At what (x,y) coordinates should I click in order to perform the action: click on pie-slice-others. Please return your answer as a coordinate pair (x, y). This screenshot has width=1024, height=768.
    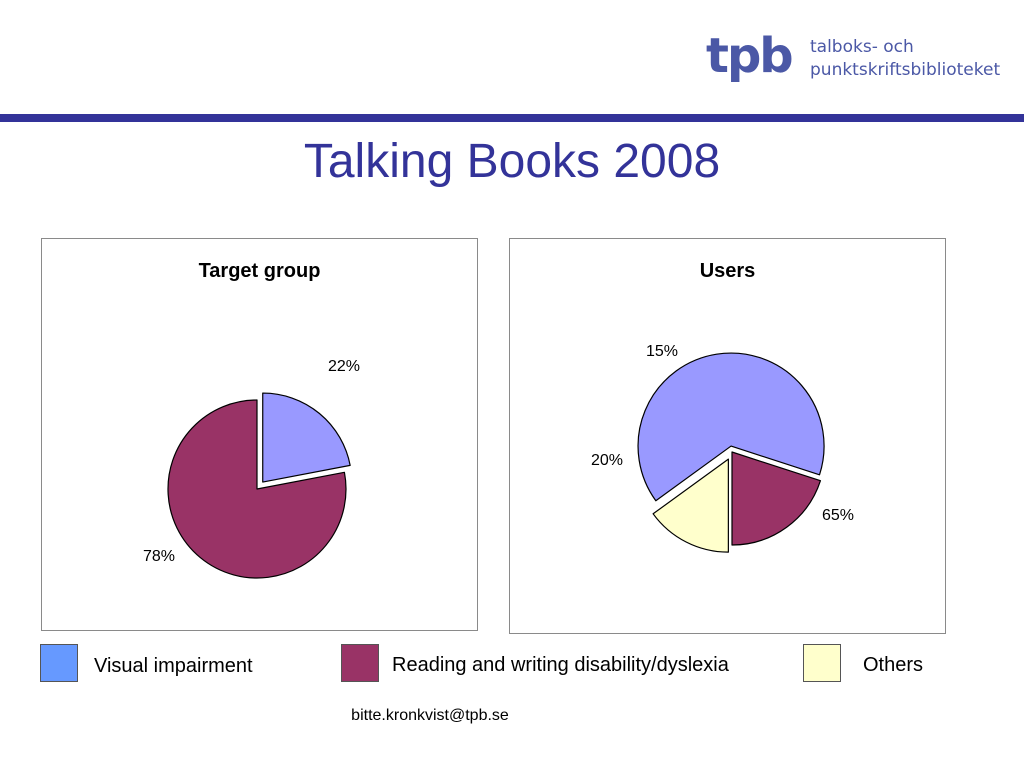
    Looking at the image, I should click on (690, 505).